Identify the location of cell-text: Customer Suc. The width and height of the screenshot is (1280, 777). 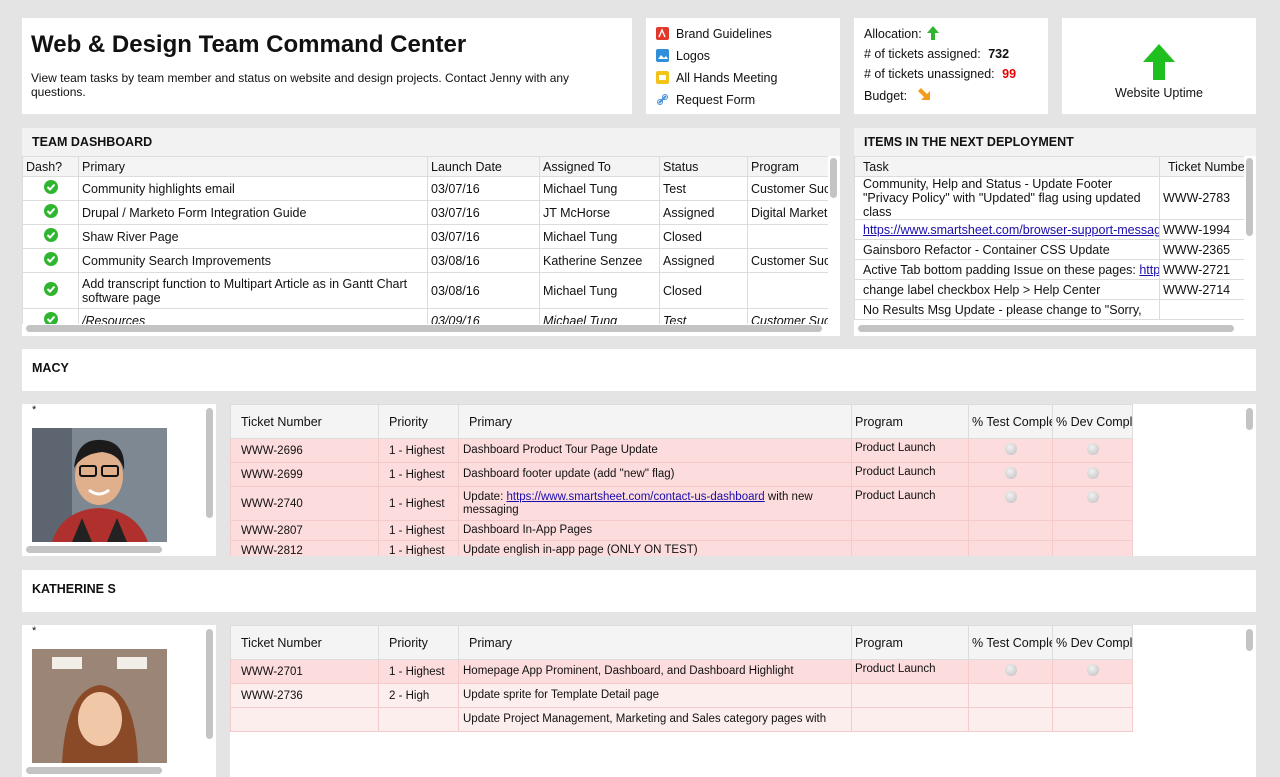
(789, 188).